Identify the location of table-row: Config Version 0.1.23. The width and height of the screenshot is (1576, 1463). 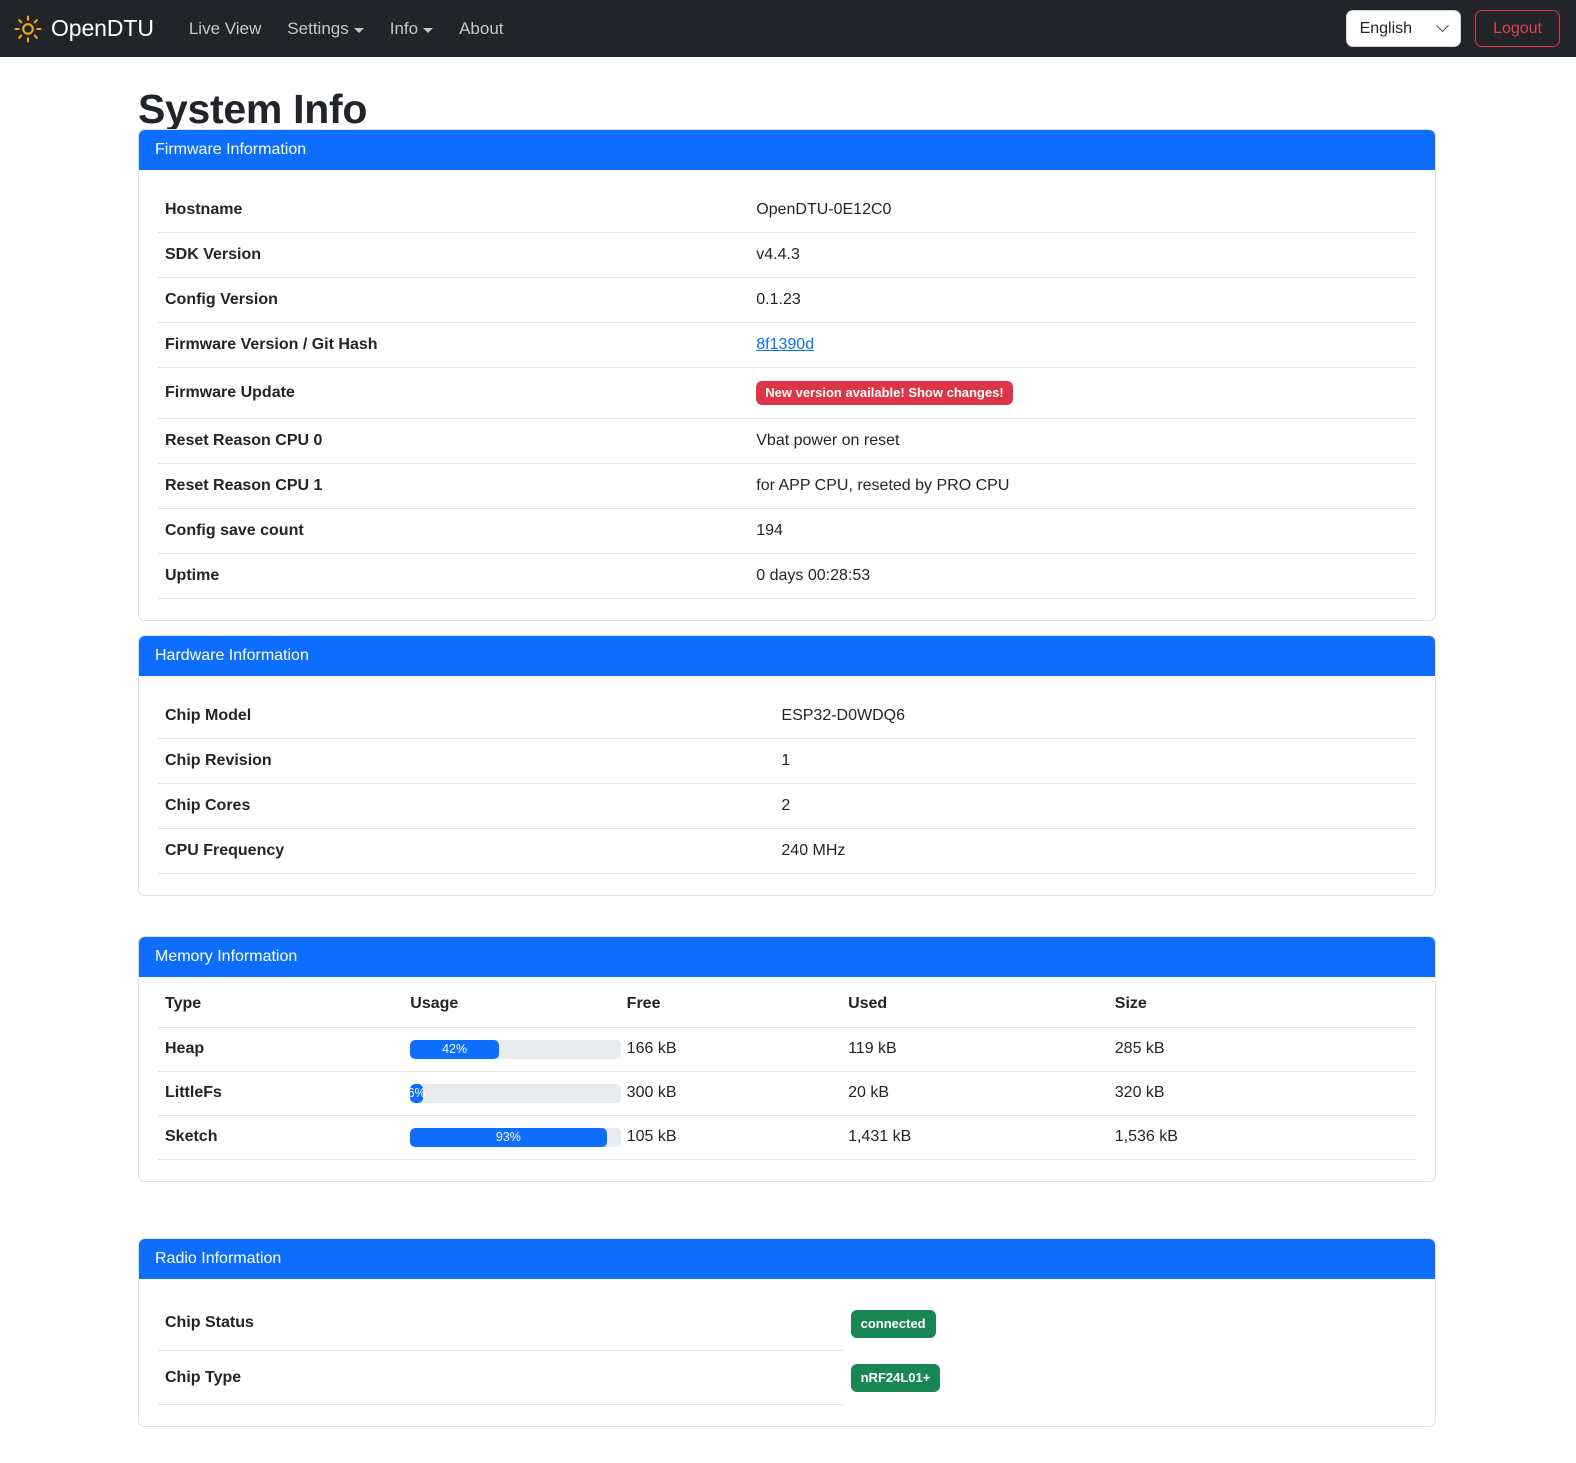
(787, 300).